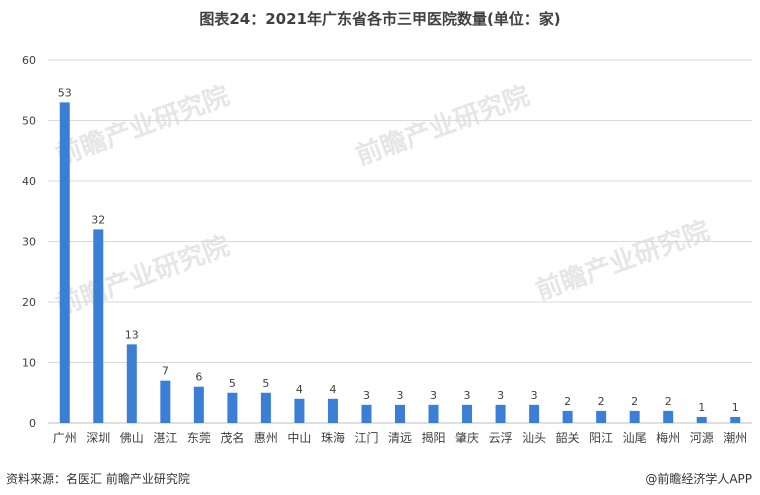 This screenshot has width=760, height=495. I want to click on y-tick-label: 0, so click(32, 423).